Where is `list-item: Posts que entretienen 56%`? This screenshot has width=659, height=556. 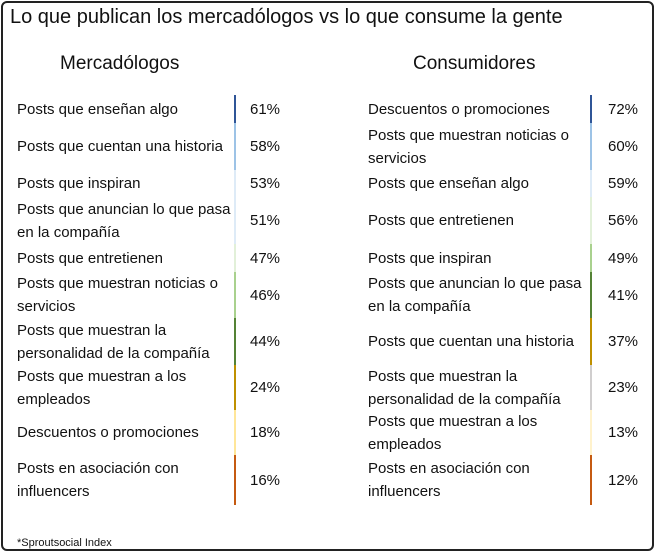 list-item: Posts que entretienen 56% is located at coordinates (503, 220).